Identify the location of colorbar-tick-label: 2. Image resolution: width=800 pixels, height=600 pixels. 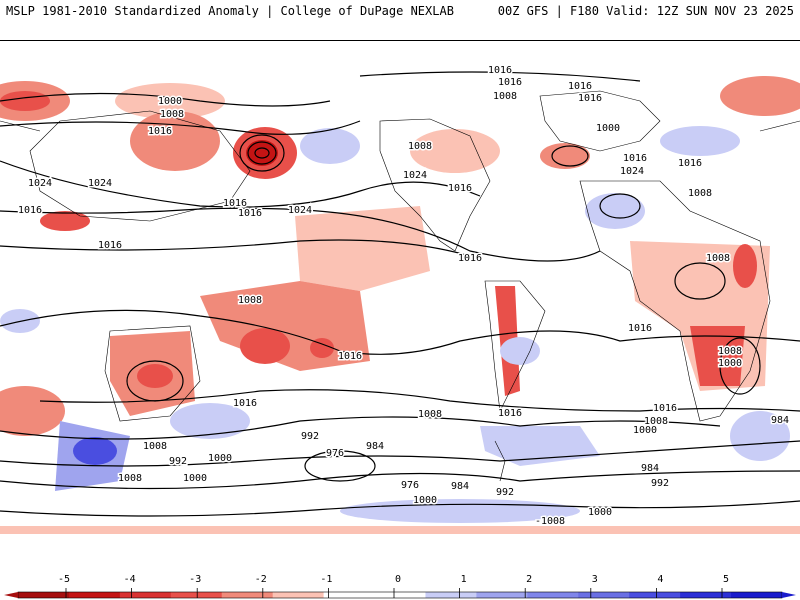
(529, 579).